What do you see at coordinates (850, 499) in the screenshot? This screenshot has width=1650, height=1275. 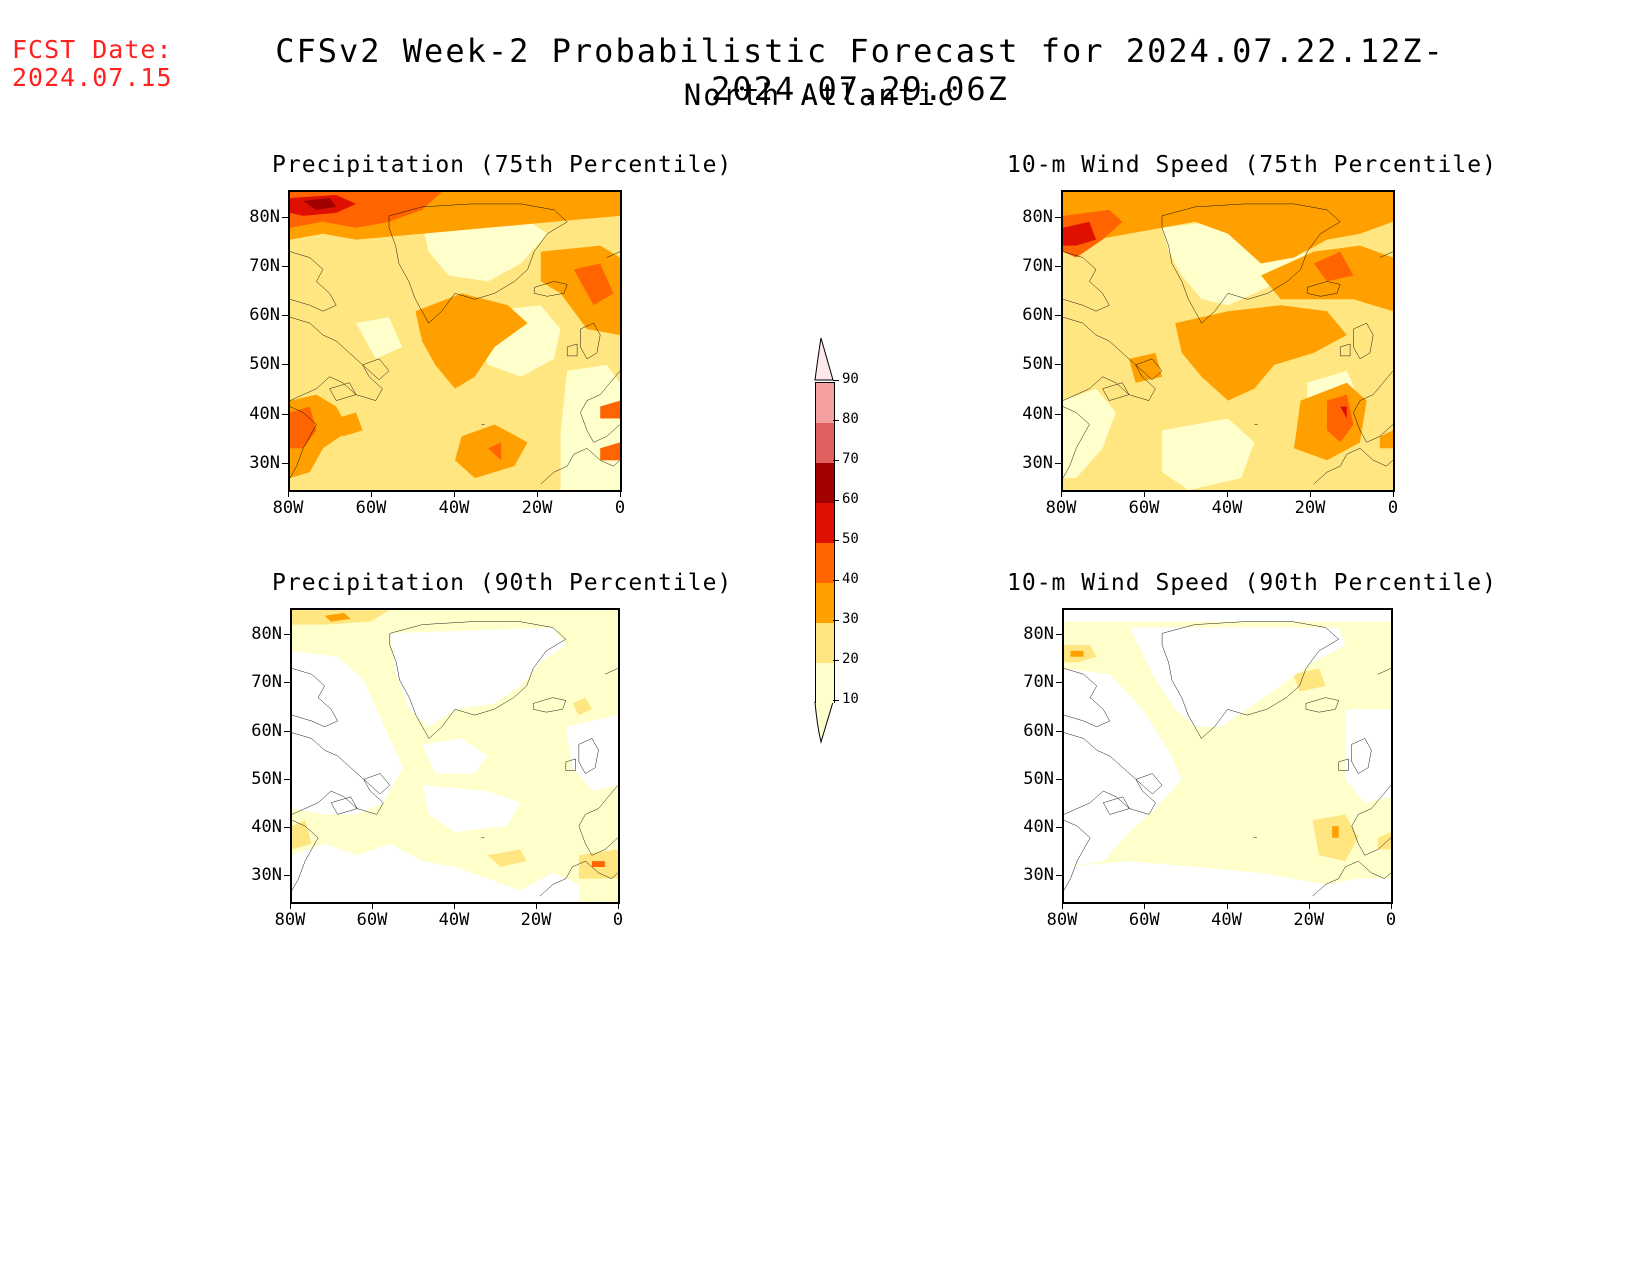 I see `colorbar-label: 60` at bounding box center [850, 499].